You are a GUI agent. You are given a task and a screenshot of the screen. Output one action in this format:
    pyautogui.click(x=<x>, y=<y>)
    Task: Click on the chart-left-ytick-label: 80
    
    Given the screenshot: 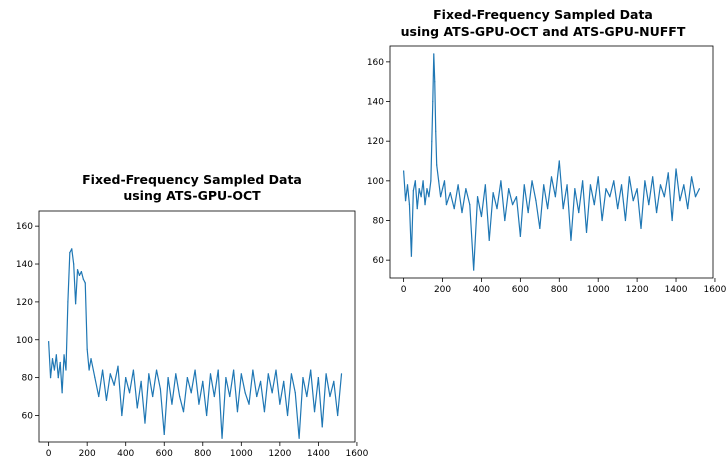 What is the action you would take?
    pyautogui.click(x=28, y=379)
    